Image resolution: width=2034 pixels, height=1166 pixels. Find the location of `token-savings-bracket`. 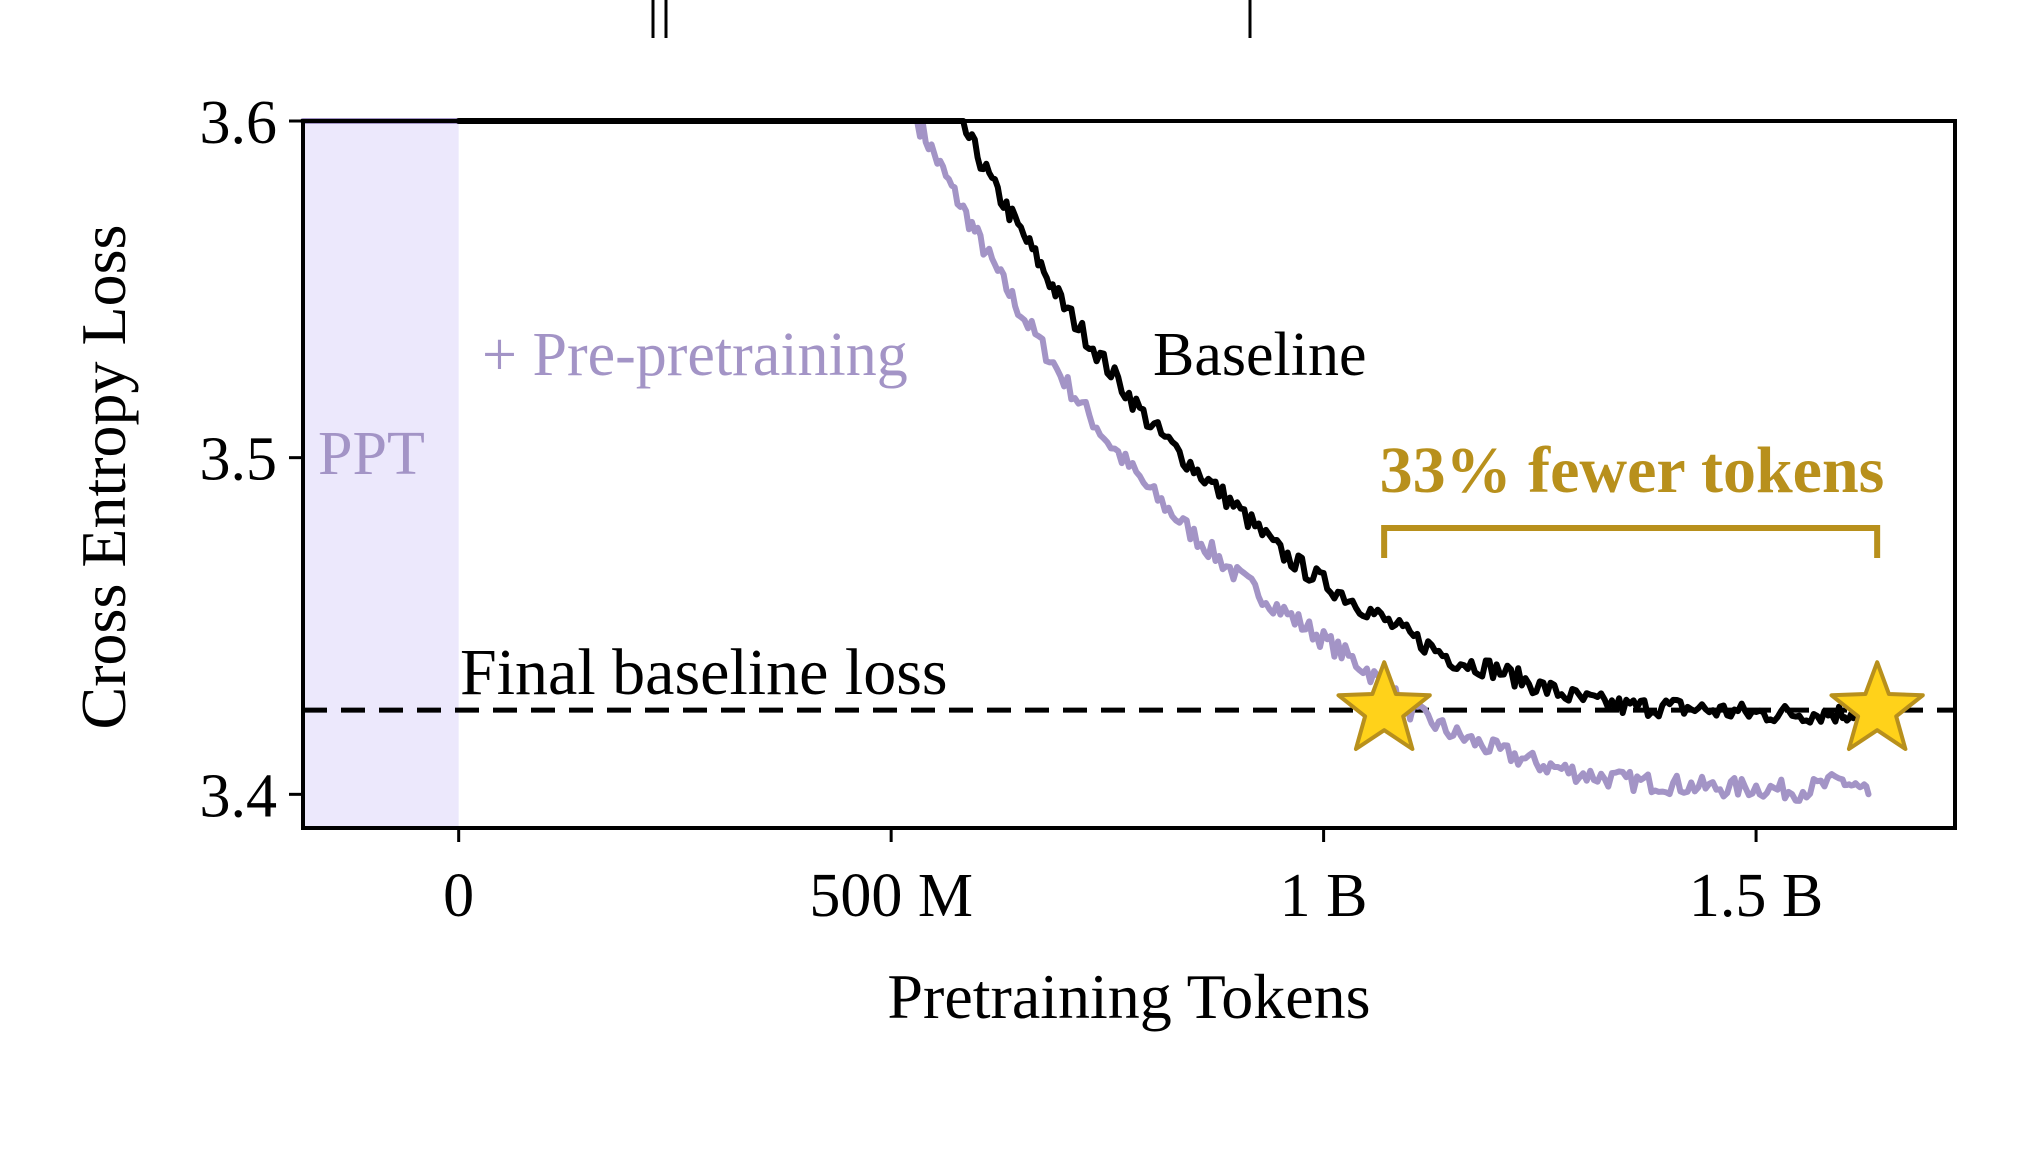

token-savings-bracket is located at coordinates (1631, 541).